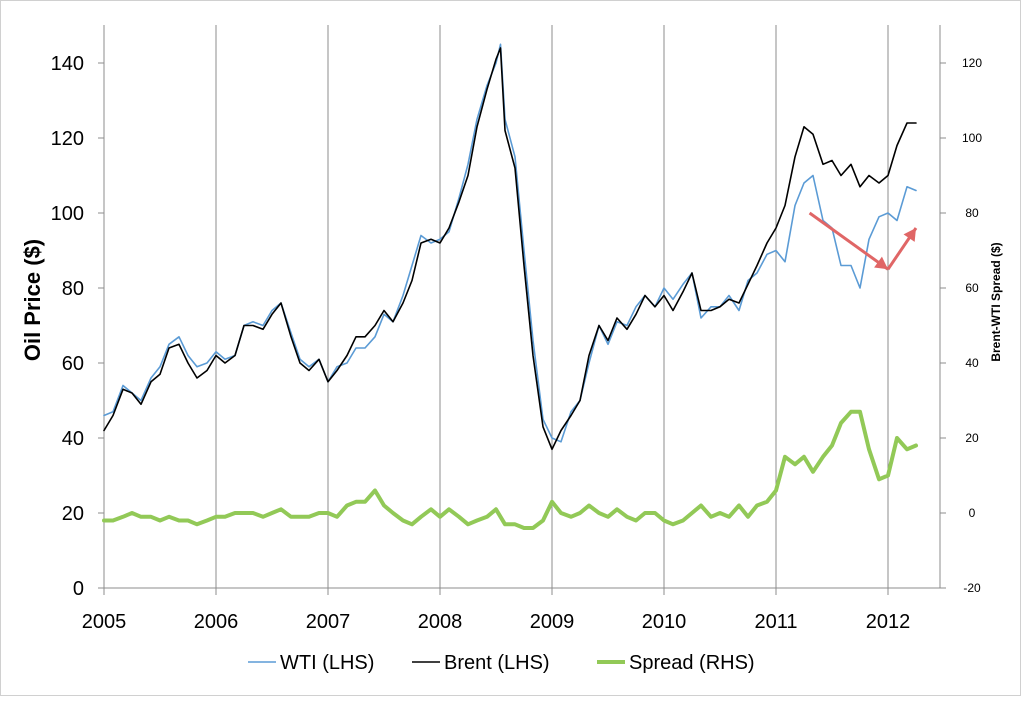 The width and height of the screenshot is (1021, 701). What do you see at coordinates (328, 622) in the screenshot?
I see `x-tick-label: 2007` at bounding box center [328, 622].